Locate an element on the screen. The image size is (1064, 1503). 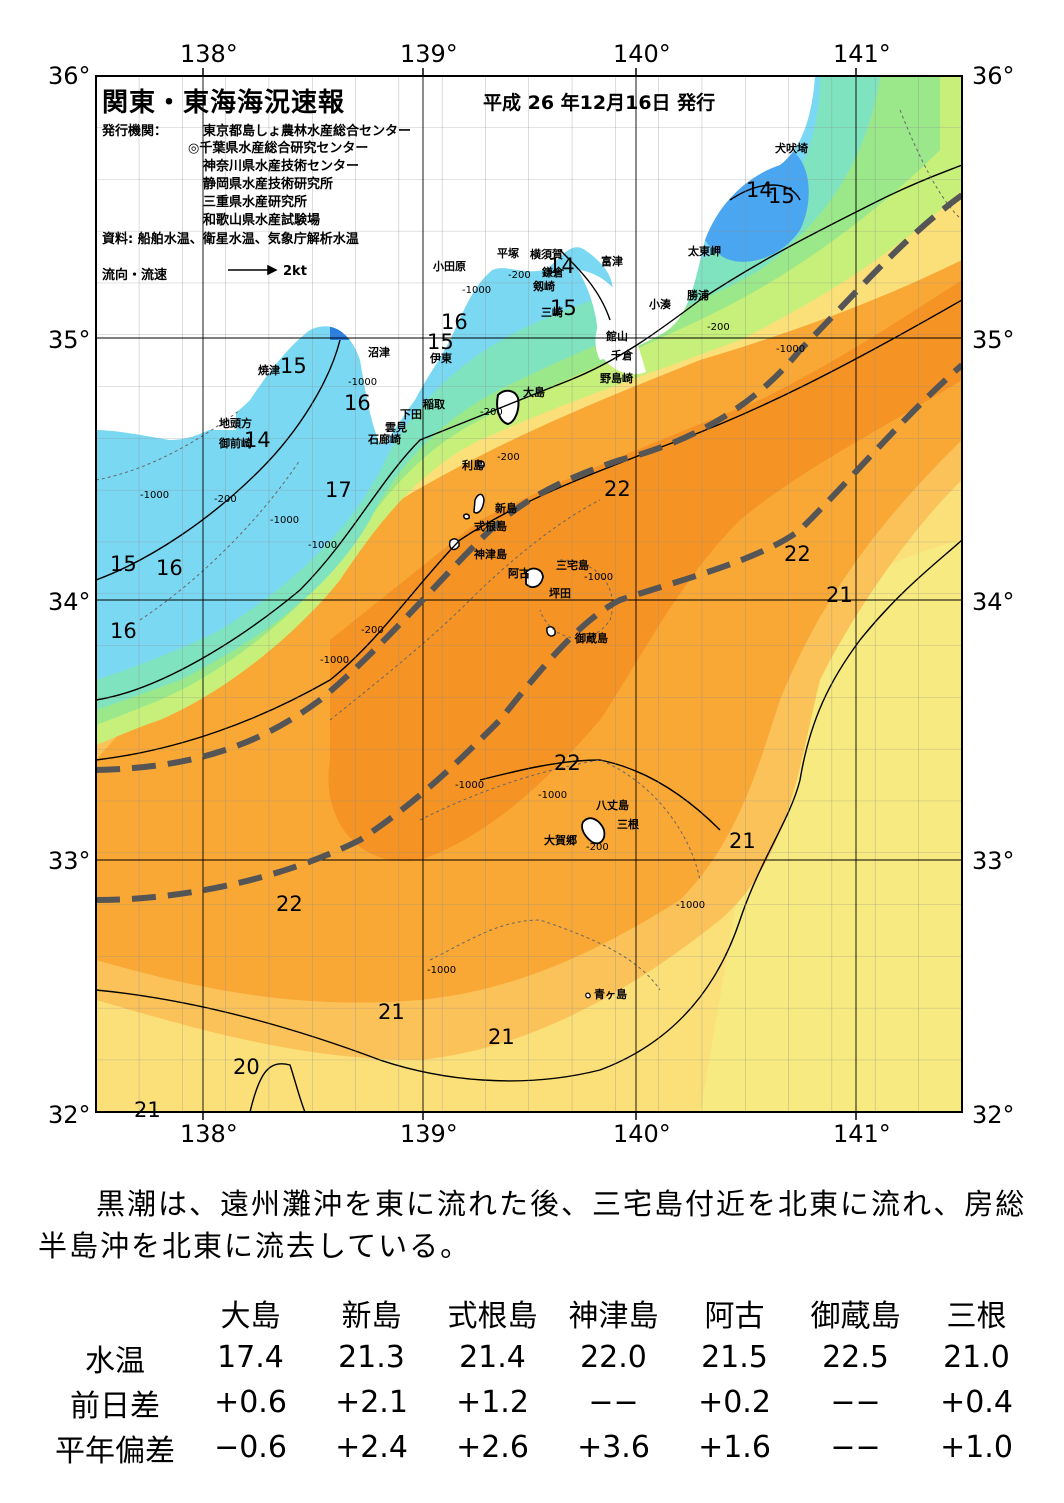
agency-2: 神奈川県水産技術センター is located at coordinates (281, 166).